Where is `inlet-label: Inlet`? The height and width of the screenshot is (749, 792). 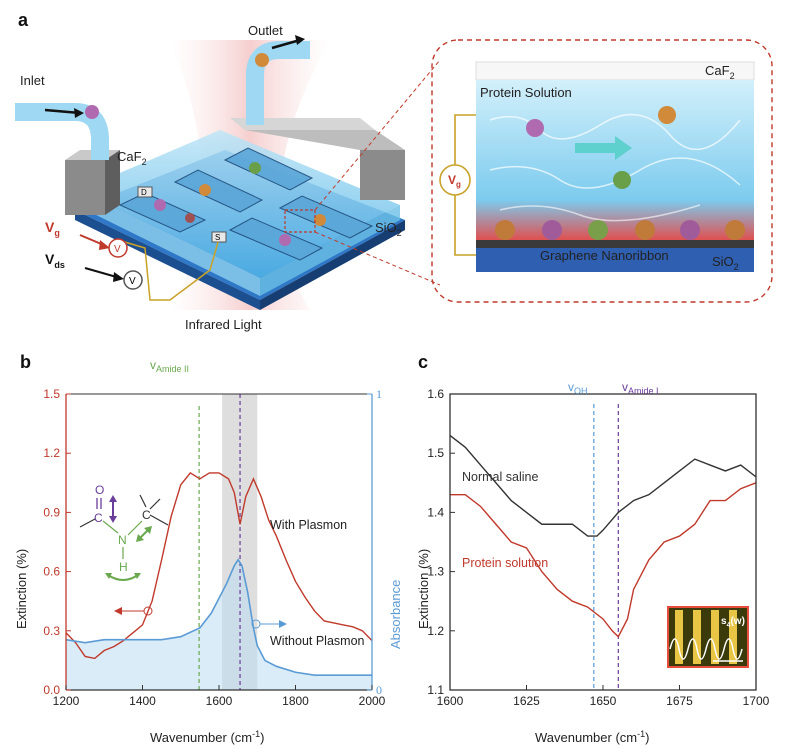 inlet-label: Inlet is located at coordinates (32, 80).